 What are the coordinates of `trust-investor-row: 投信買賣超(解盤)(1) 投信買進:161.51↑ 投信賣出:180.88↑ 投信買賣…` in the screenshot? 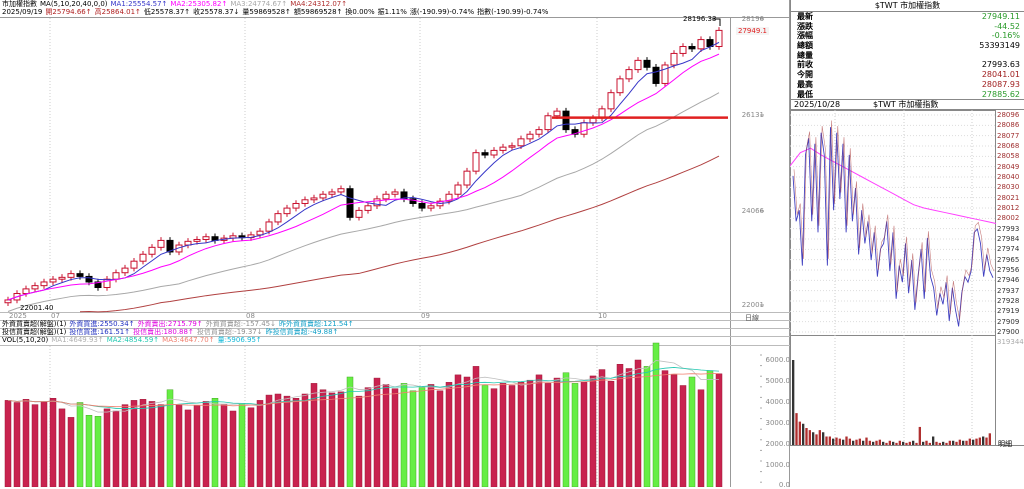 It's located at (171, 332).